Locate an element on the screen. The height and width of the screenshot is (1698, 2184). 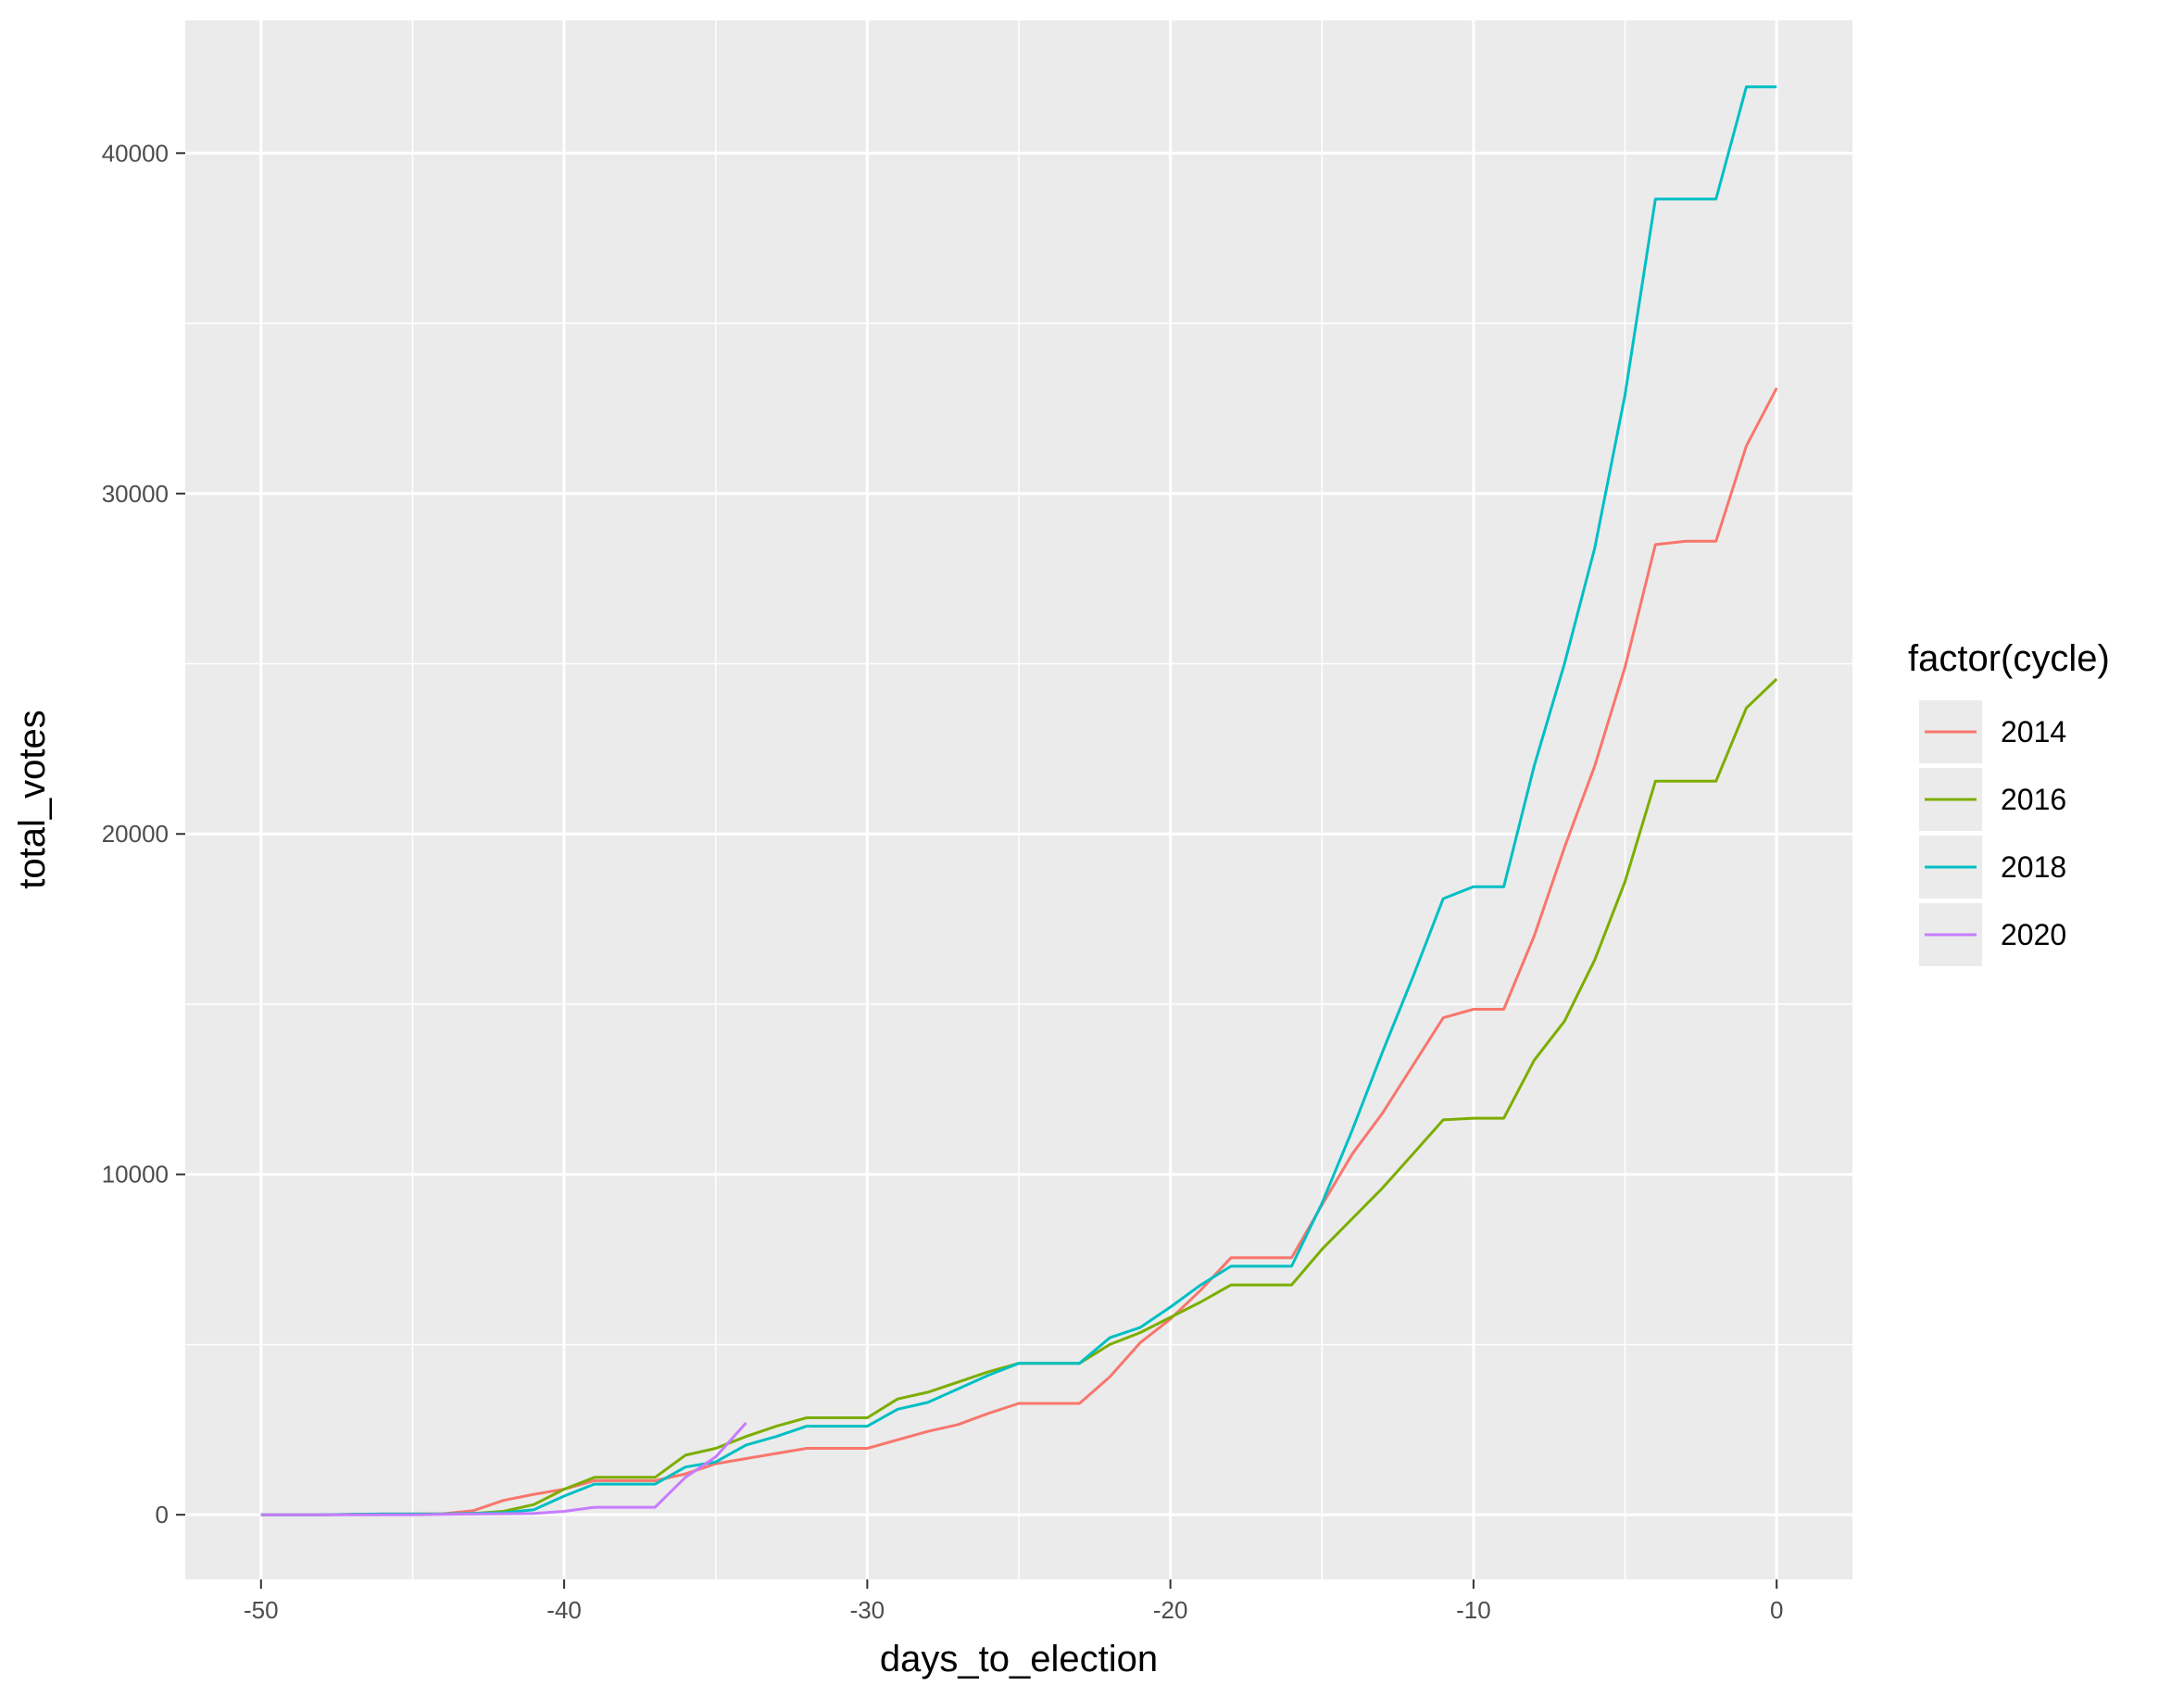
x-axis: -50 -40 -30 -20 -10 0 is located at coordinates (1013, 1601).